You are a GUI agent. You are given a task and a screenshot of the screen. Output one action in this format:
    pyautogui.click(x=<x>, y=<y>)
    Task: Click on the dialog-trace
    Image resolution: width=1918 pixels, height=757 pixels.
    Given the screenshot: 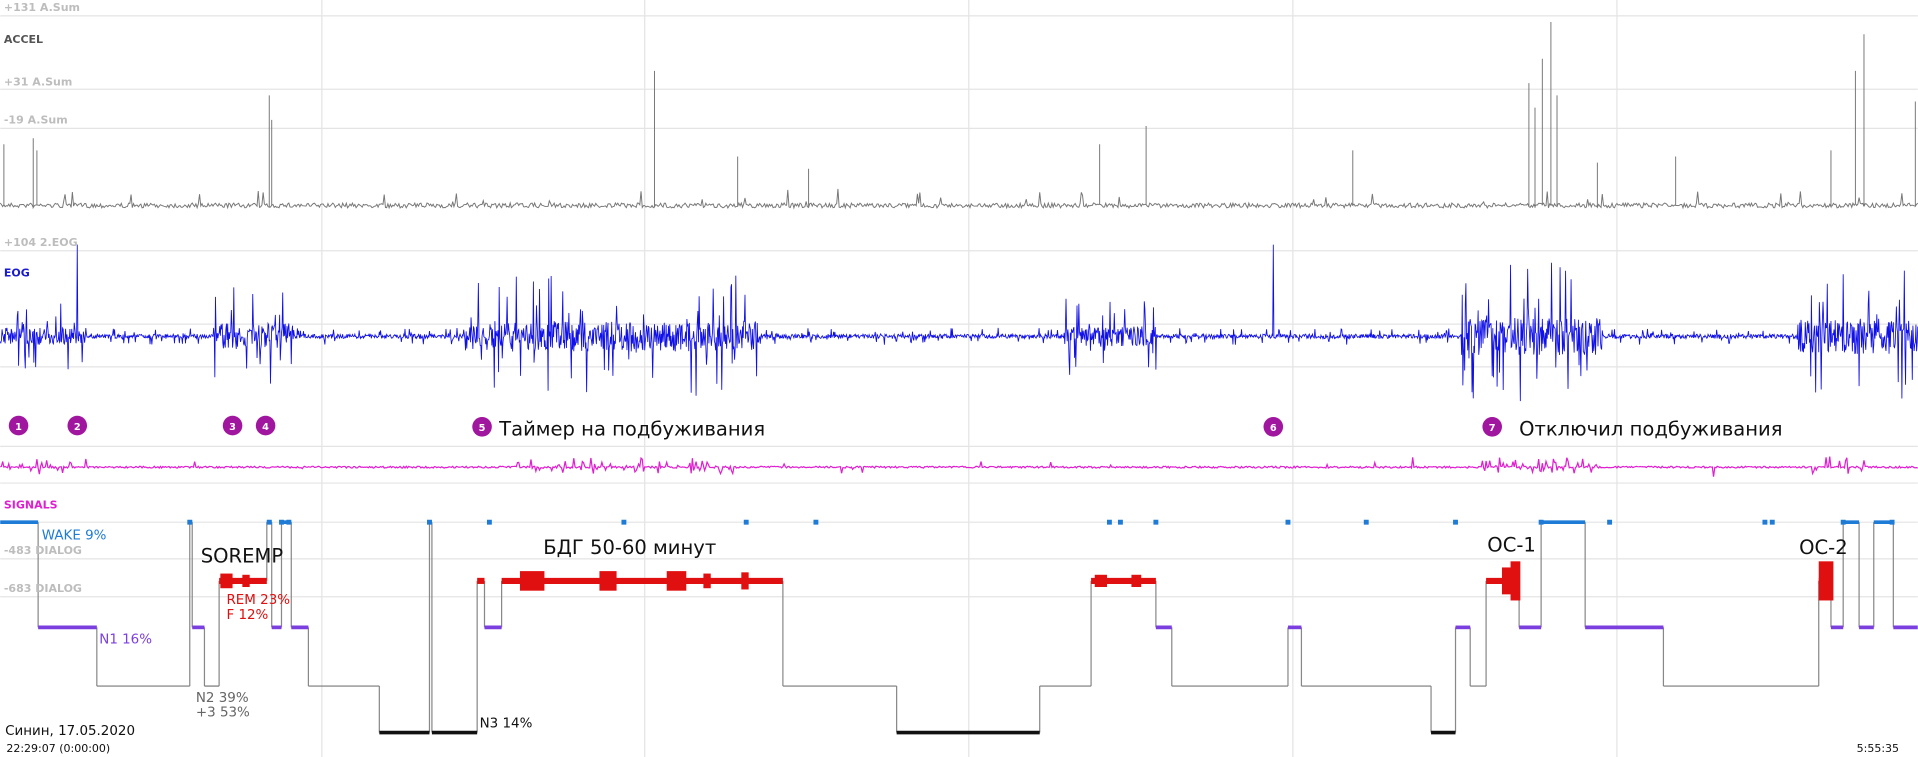 What is the action you would take?
    pyautogui.click(x=959, y=466)
    